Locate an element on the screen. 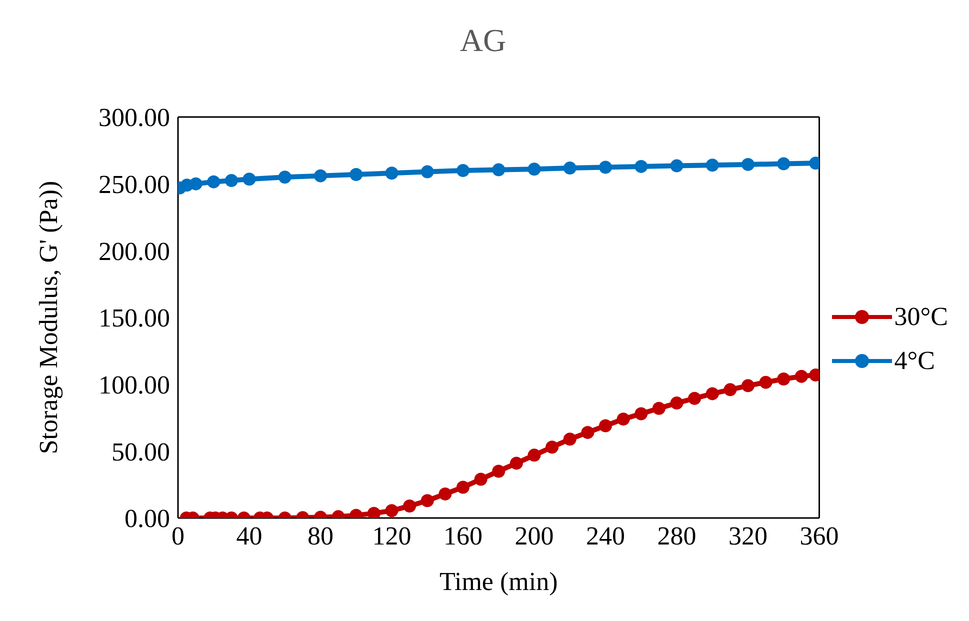 Image resolution: width=969 pixels, height=621 pixels. y-tick-label: 0.00 is located at coordinates (147, 519).